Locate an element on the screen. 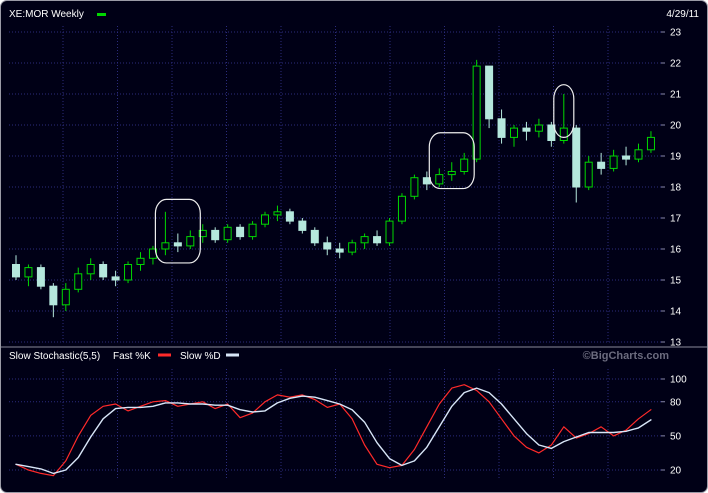 The image size is (708, 493). slow-d-legend-marker is located at coordinates (232, 355).